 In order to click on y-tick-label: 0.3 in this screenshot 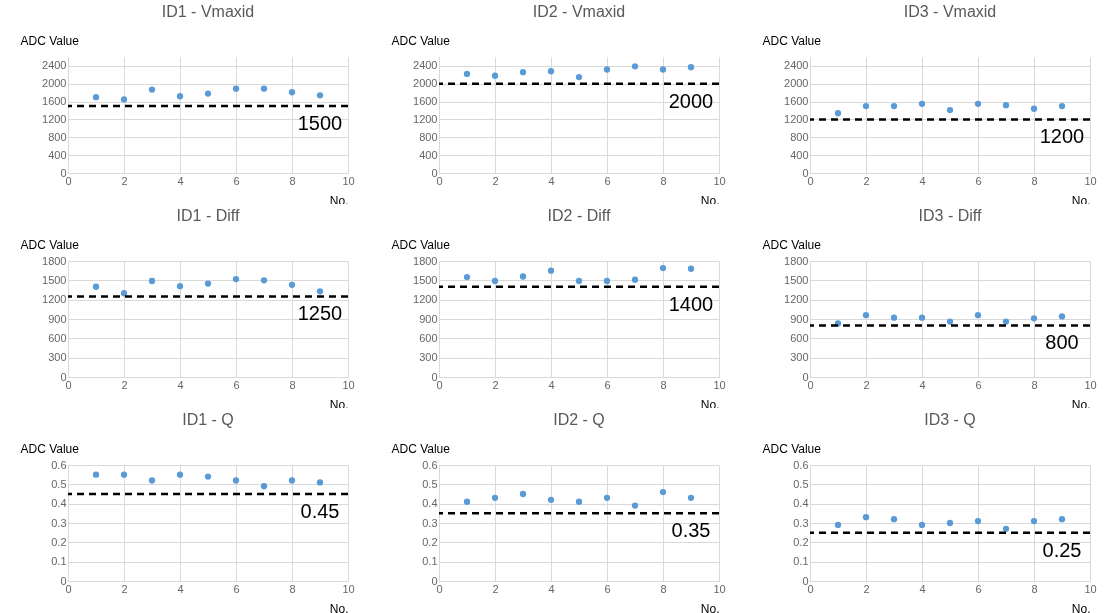, I will do `click(801, 522)`.